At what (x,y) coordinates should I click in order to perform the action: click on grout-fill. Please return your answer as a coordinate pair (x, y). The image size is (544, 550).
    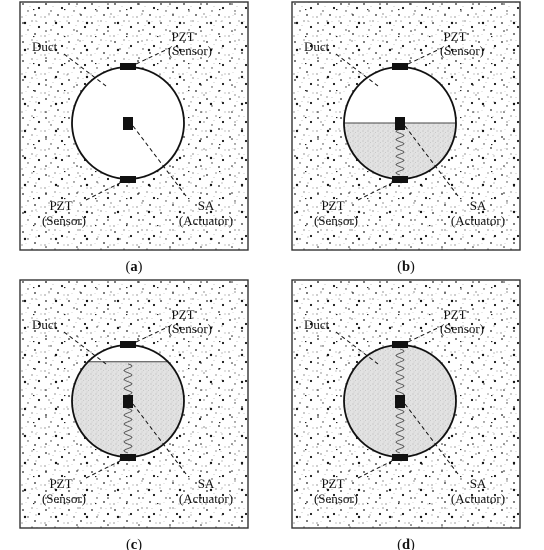
    Looking at the image, I should click on (128, 409).